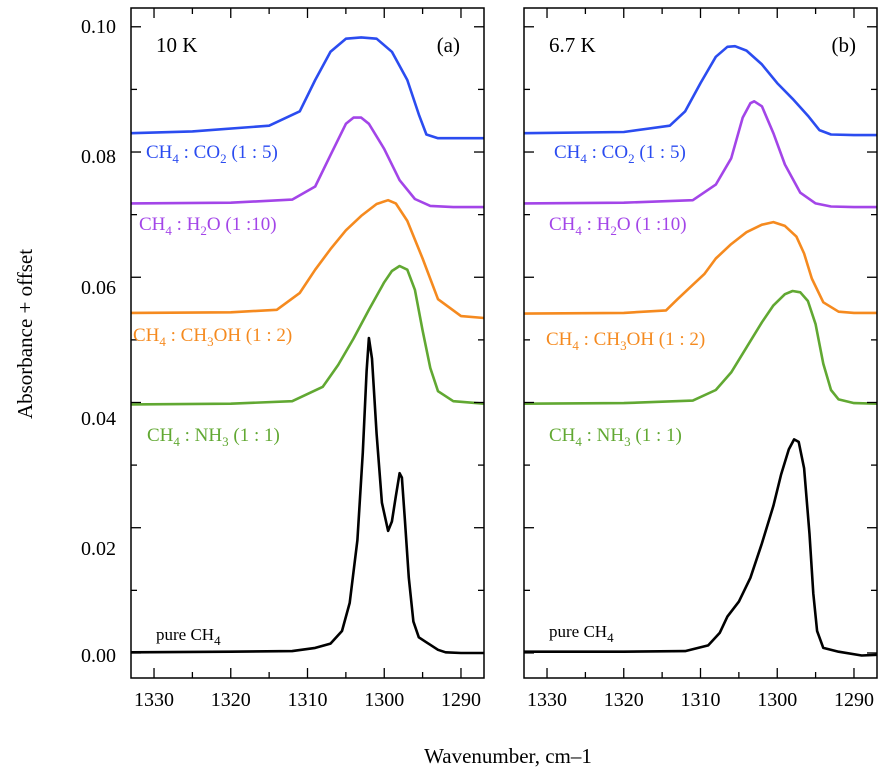 The image size is (880, 775). What do you see at coordinates (98, 288) in the screenshot?
I see `y-tick-label: 0.06` at bounding box center [98, 288].